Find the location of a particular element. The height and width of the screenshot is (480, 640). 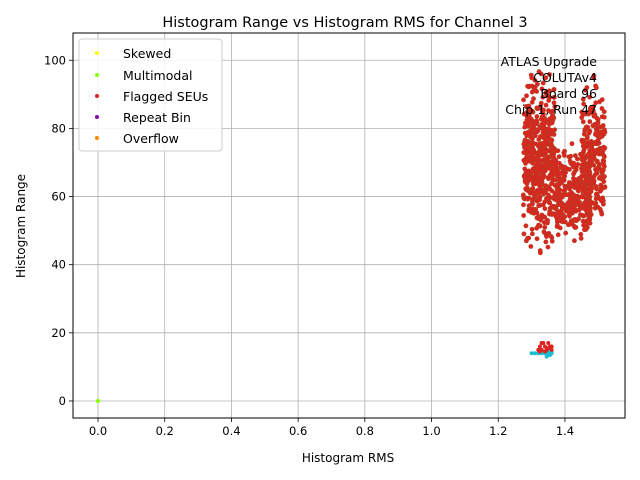

legend-label-skewed: Skewed is located at coordinates (147, 53).